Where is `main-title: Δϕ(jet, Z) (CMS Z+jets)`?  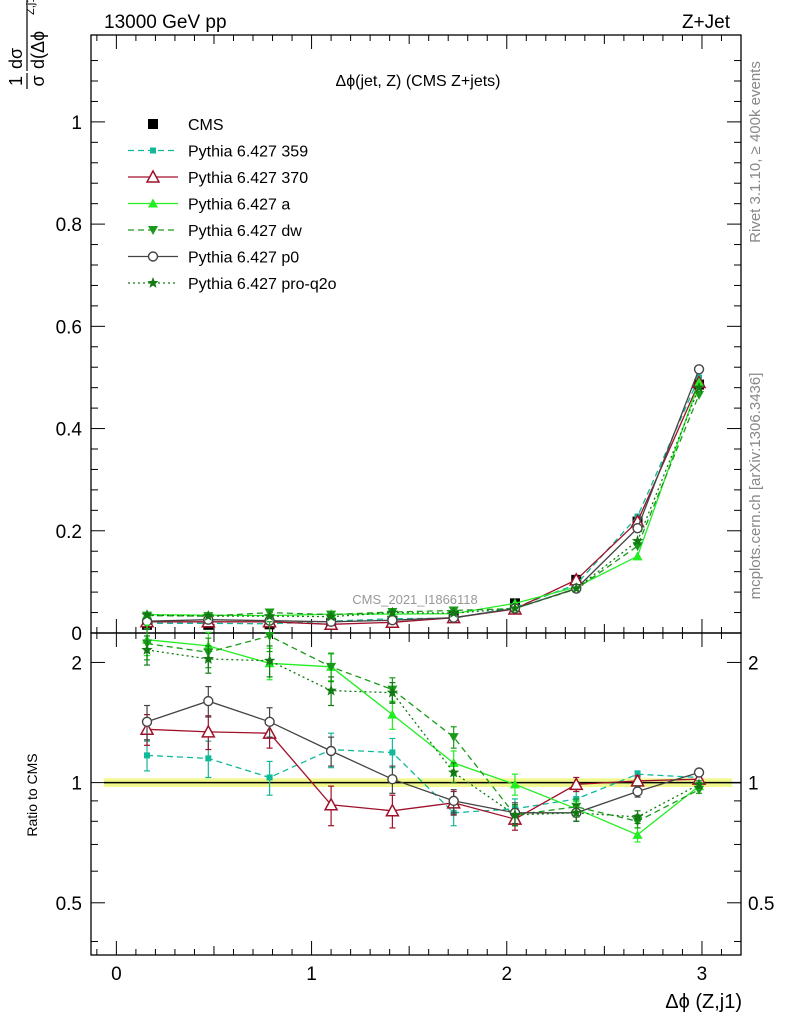
main-title: Δϕ(jet, Z) (CMS Z+jets) is located at coordinates (418, 81).